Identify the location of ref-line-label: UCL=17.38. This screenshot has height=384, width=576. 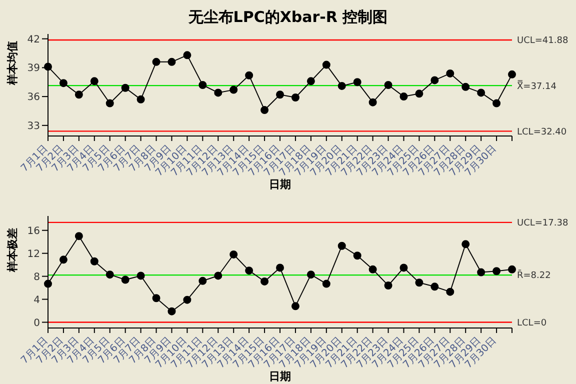
(542, 223).